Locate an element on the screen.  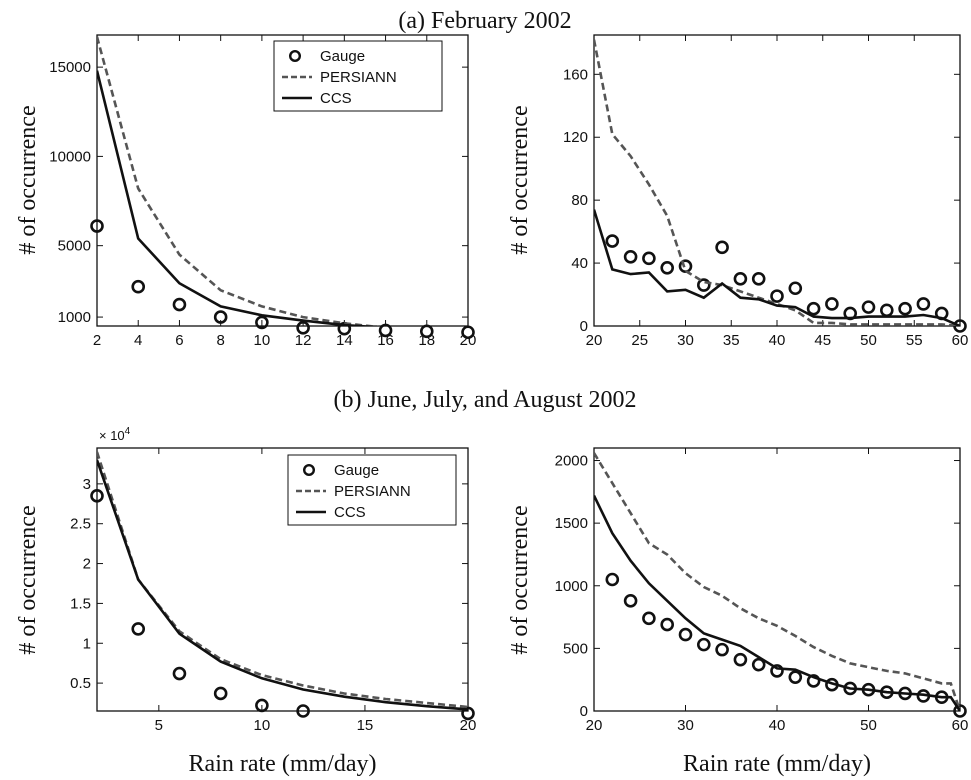
x-tick-label: 15 is located at coordinates (365, 725).